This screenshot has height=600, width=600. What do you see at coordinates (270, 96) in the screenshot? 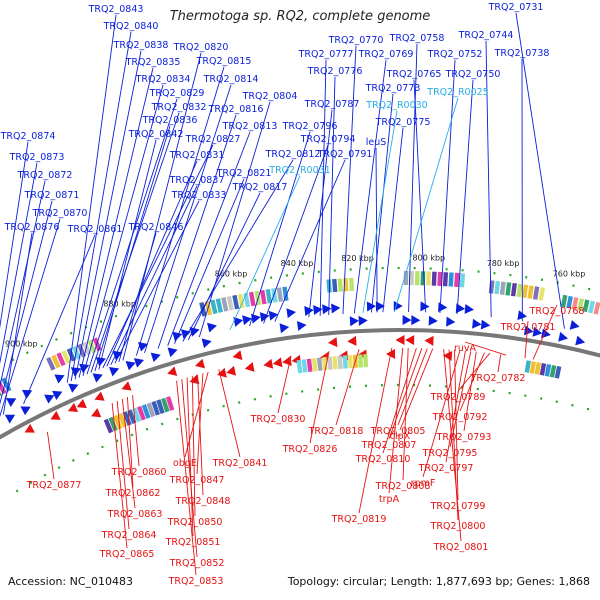
I see `gene-label: TRQ2_0804` at bounding box center [270, 96].